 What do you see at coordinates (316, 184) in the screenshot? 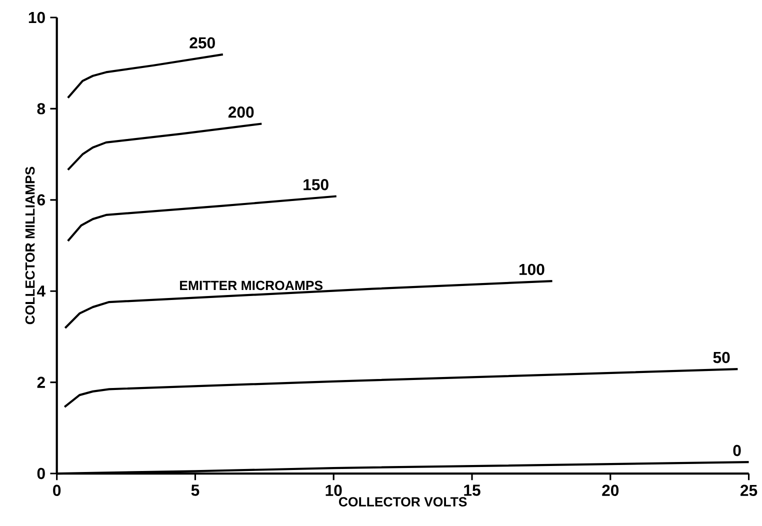
I see `series-label: 150` at bounding box center [316, 184].